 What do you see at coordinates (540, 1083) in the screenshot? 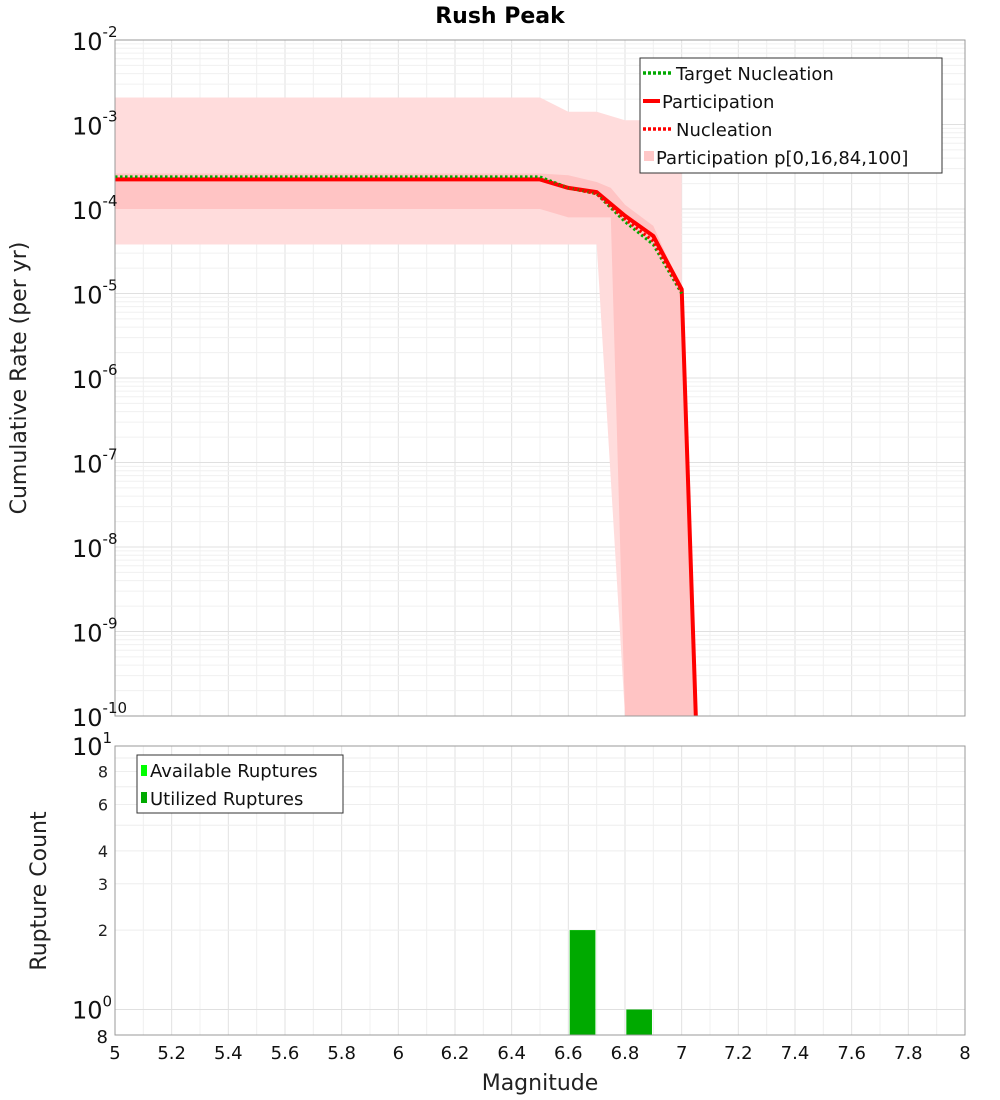
I see `x-axis-label: Magnitude` at bounding box center [540, 1083].